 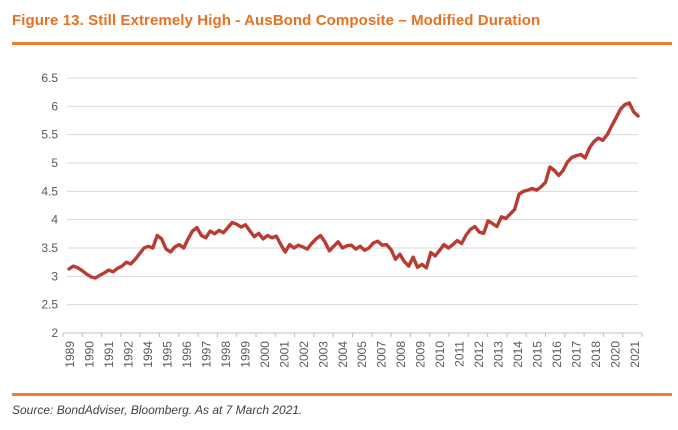 I want to click on x-axis, so click(x=352, y=334).